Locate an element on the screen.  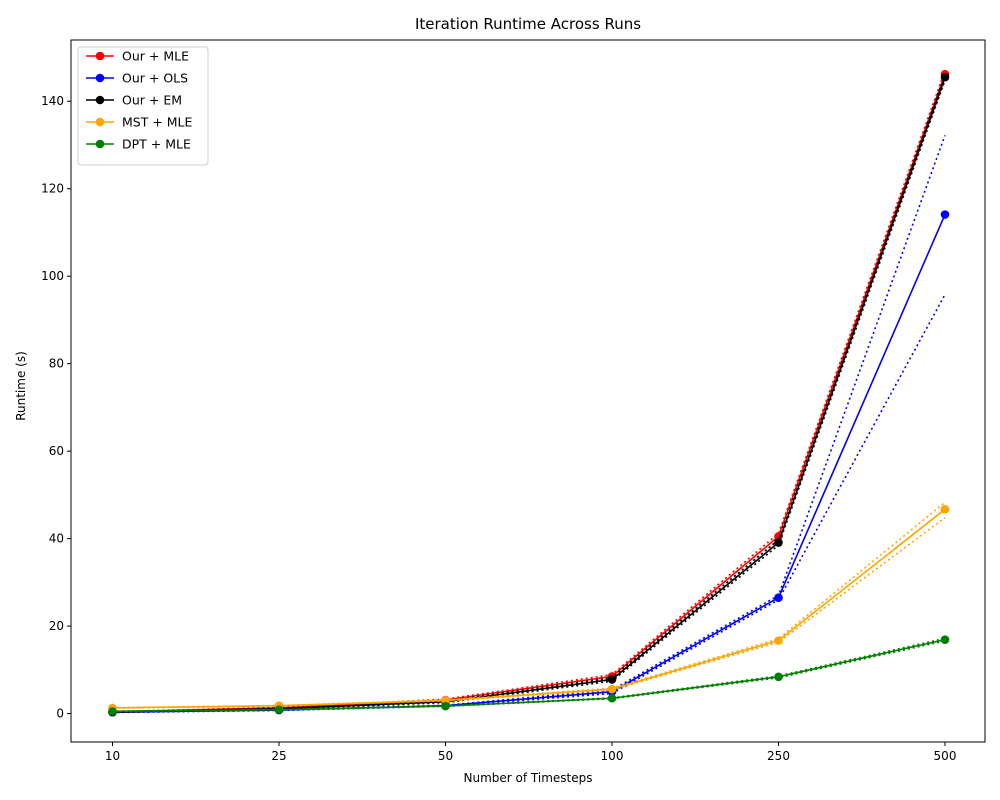
y-tick-label-0: 0 is located at coordinates (60, 714).